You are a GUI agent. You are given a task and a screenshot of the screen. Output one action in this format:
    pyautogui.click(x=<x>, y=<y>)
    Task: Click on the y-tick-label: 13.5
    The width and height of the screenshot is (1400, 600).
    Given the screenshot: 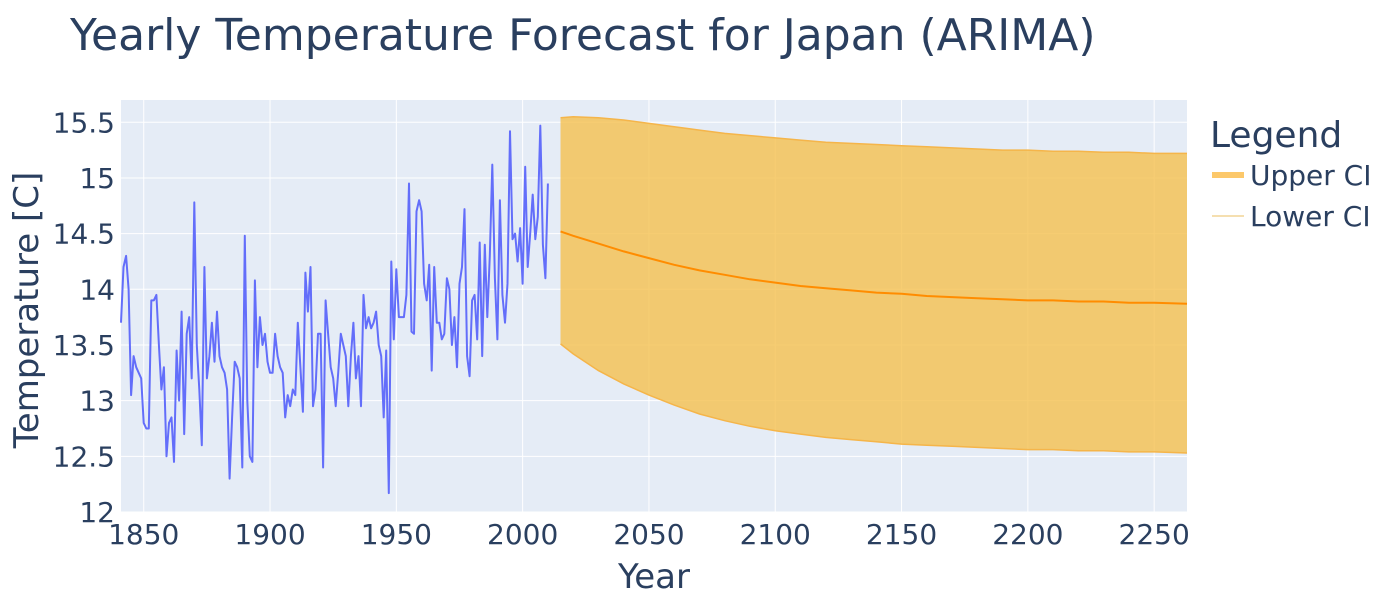 What is the action you would take?
    pyautogui.click(x=84, y=345)
    